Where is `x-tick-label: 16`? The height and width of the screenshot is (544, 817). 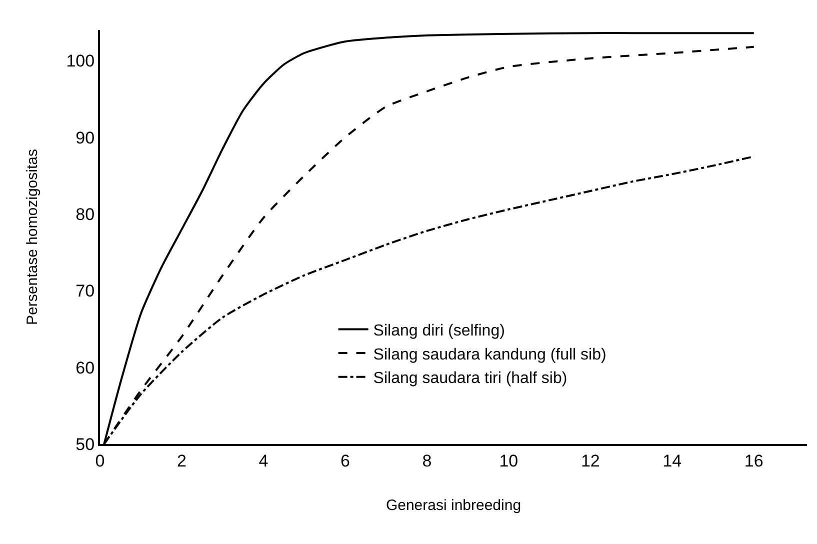 x-tick-label: 16 is located at coordinates (754, 460).